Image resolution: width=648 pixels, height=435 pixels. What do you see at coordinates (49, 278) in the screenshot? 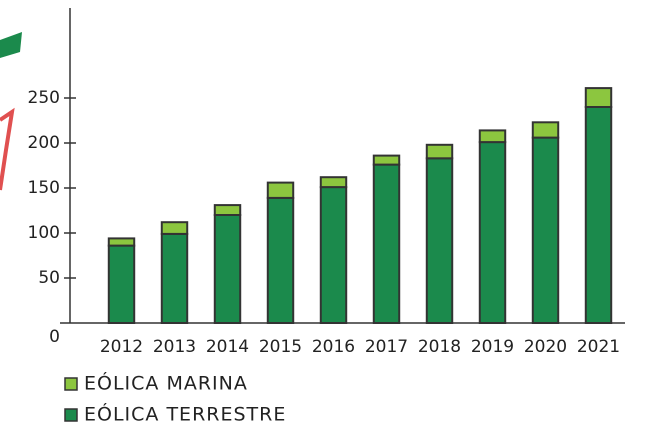
I see `y-tick-label: 50` at bounding box center [49, 278].